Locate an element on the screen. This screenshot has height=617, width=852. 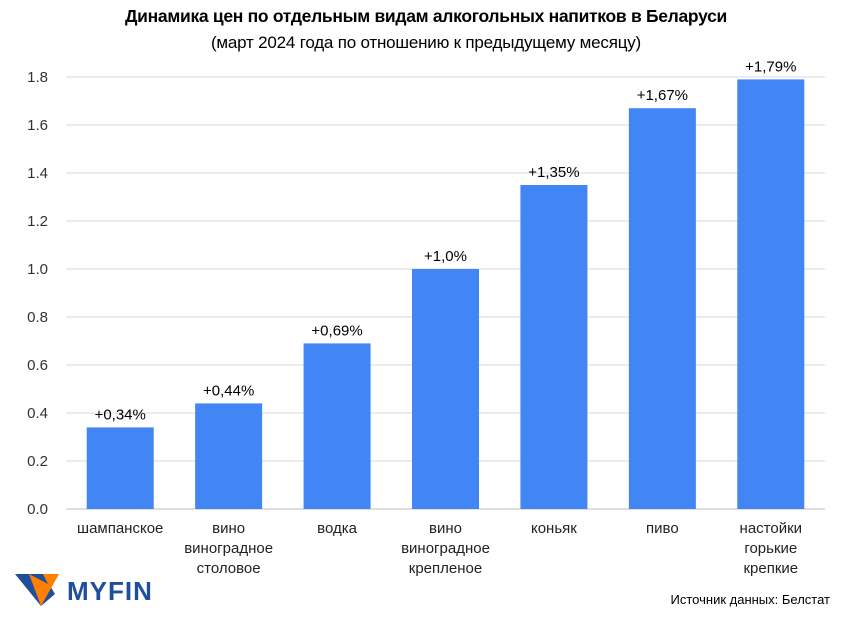
x-tick-label: шампанское is located at coordinates (120, 528).